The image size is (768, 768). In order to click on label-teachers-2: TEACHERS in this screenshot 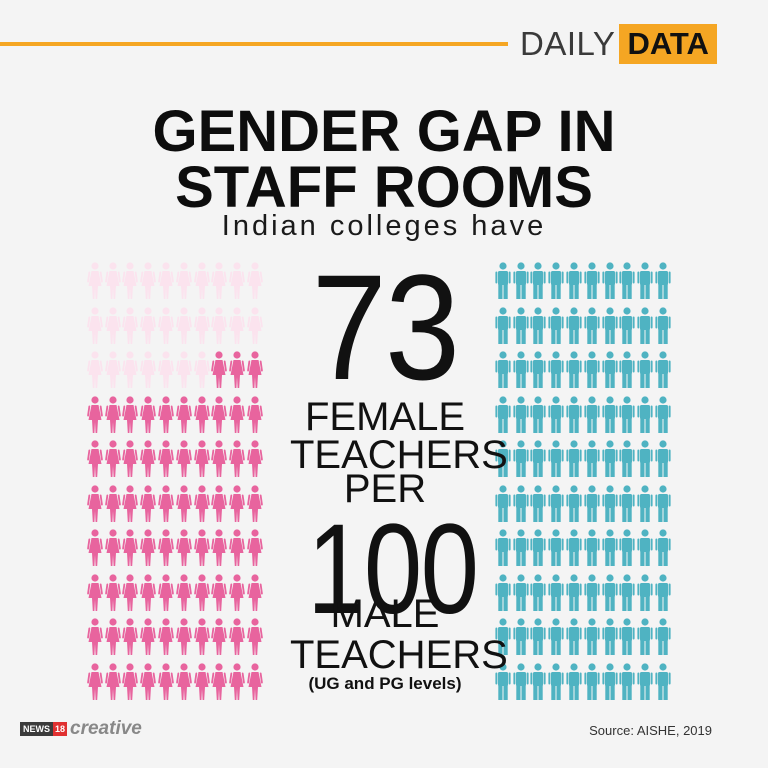, I will do `click(399, 655)`.